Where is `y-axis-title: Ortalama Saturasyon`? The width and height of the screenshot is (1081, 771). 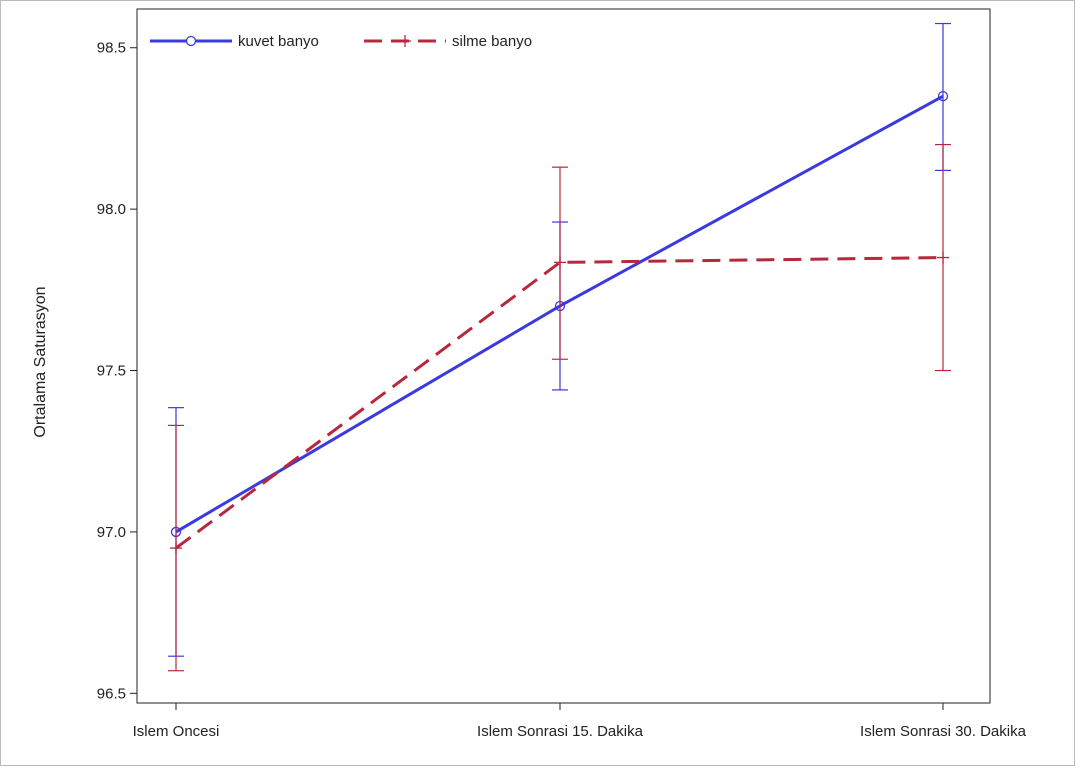 y-axis-title: Ortalama Saturasyon is located at coordinates (40, 361).